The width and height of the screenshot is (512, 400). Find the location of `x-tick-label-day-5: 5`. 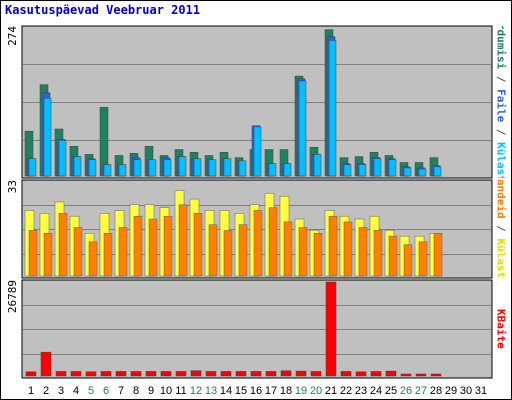

x-tick-label-day-5: 5 is located at coordinates (91, 391).